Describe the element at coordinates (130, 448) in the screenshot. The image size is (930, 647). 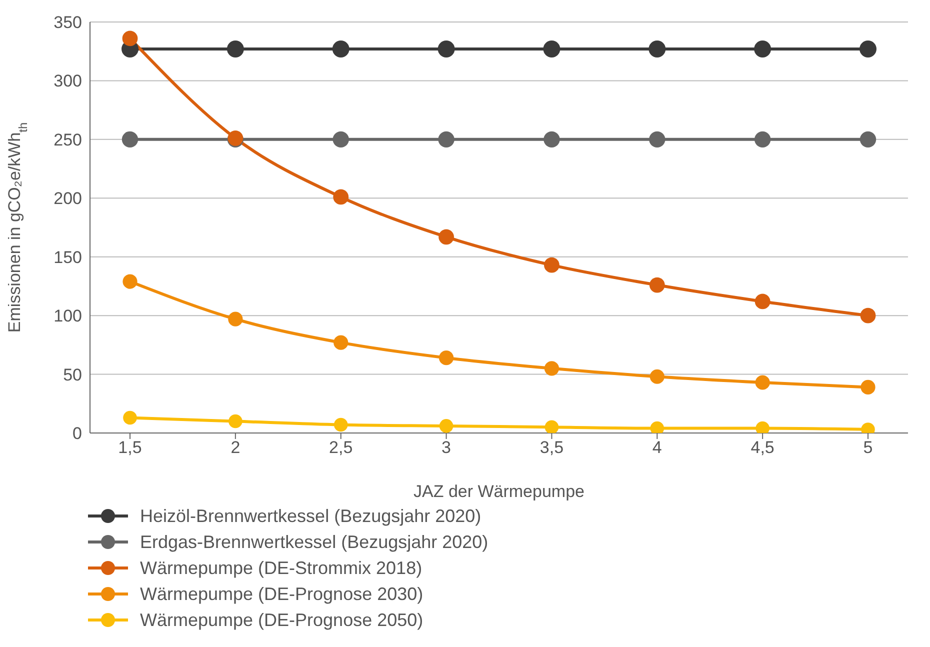
I see `x-tick-label: 1,5` at that location.